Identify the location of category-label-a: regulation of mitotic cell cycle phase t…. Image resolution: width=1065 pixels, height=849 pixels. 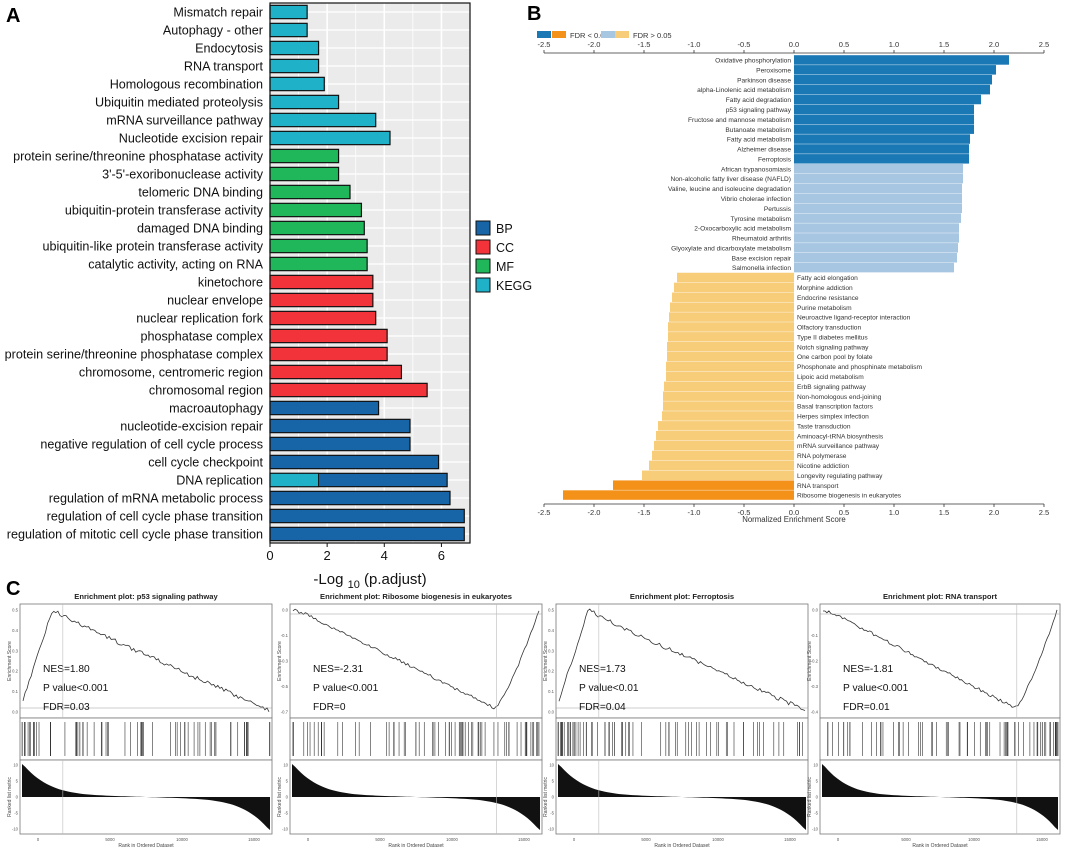
(135, 535).